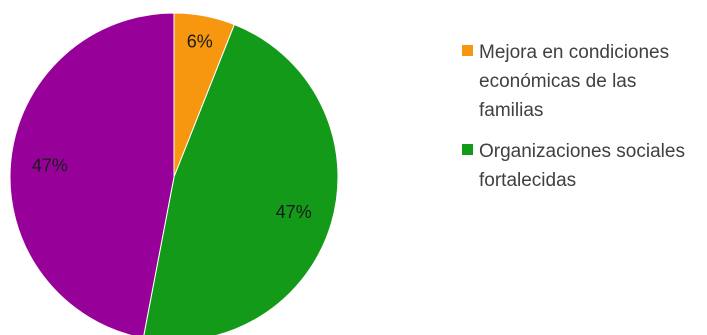 The width and height of the screenshot is (707, 335). Describe the element at coordinates (200, 42) in the screenshot. I see `pie-slice-label-0: 6%` at that location.